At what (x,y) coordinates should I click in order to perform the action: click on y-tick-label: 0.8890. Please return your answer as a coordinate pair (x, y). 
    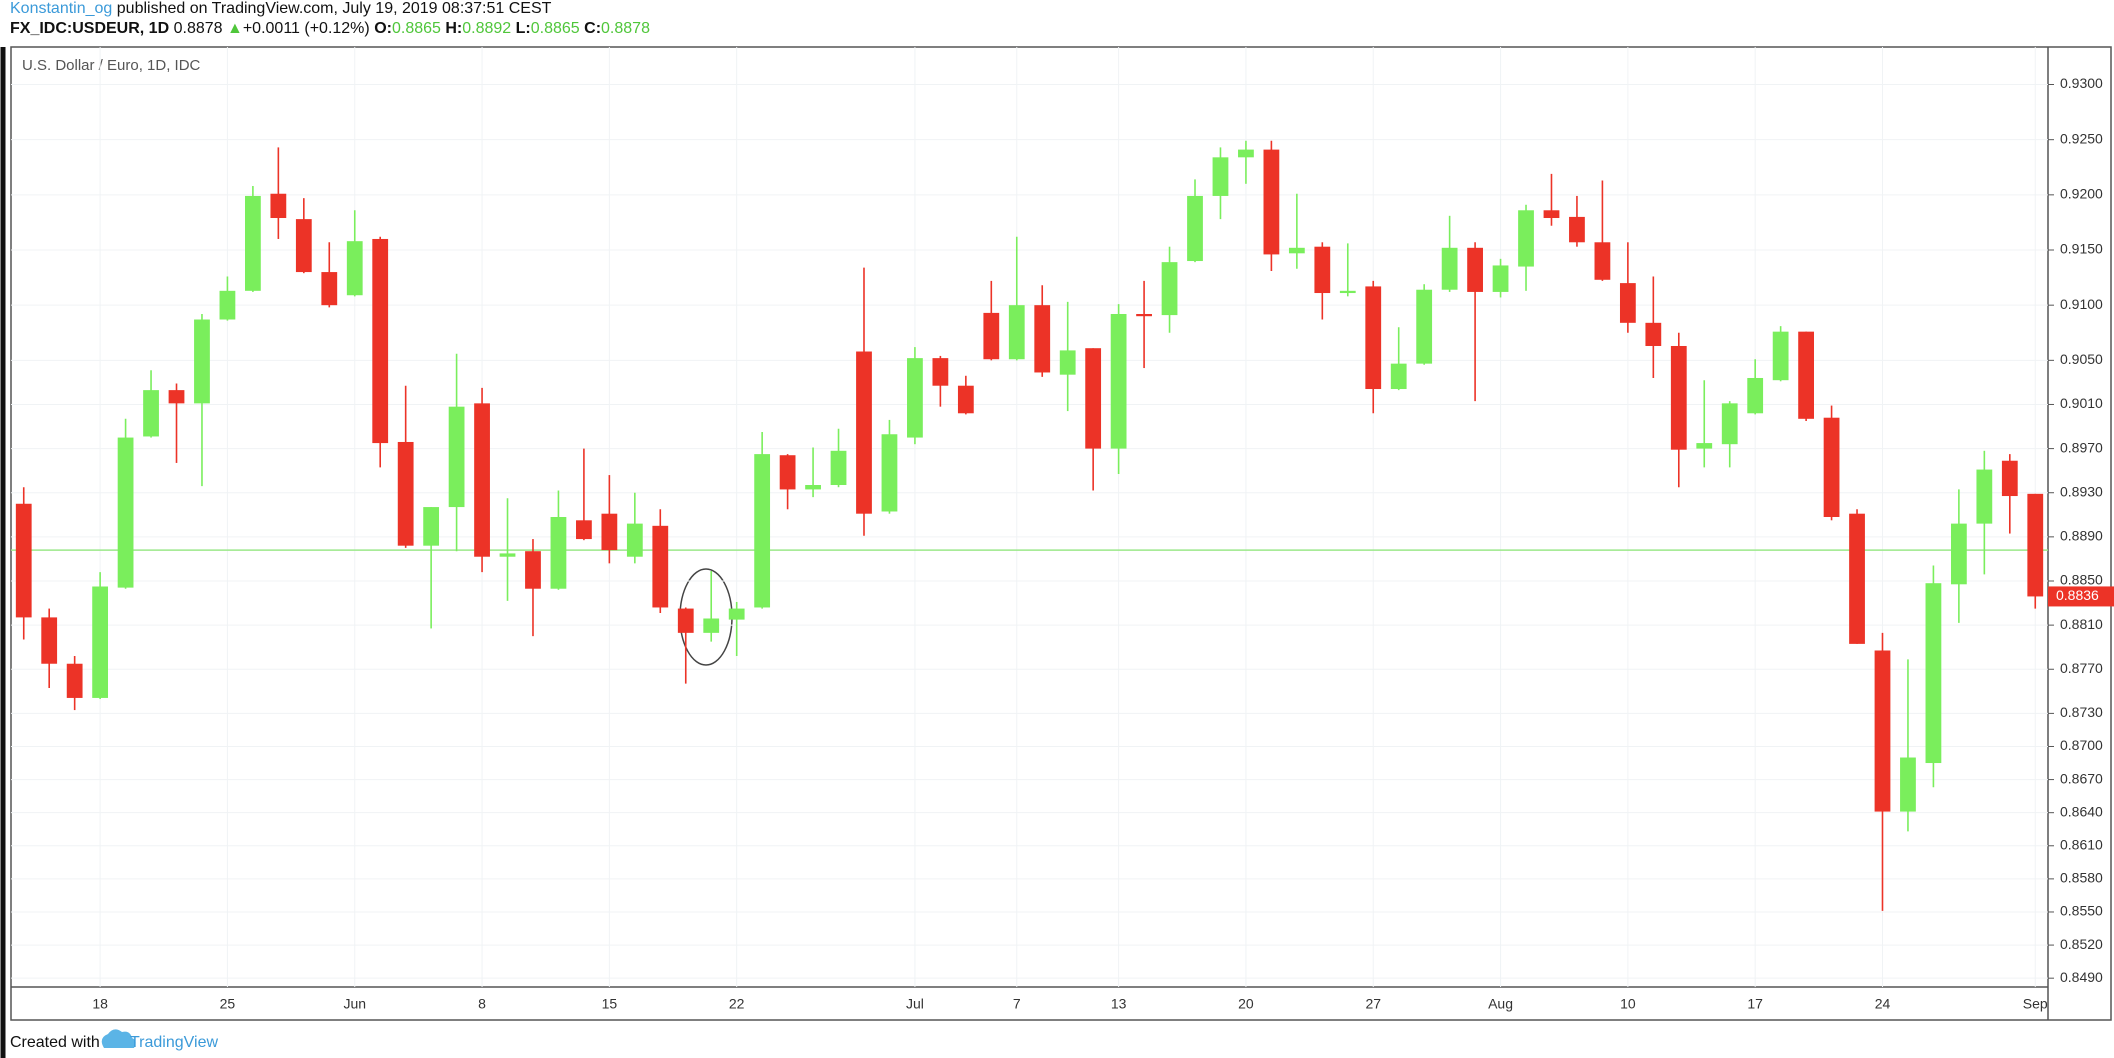
    Looking at the image, I should click on (2081, 536).